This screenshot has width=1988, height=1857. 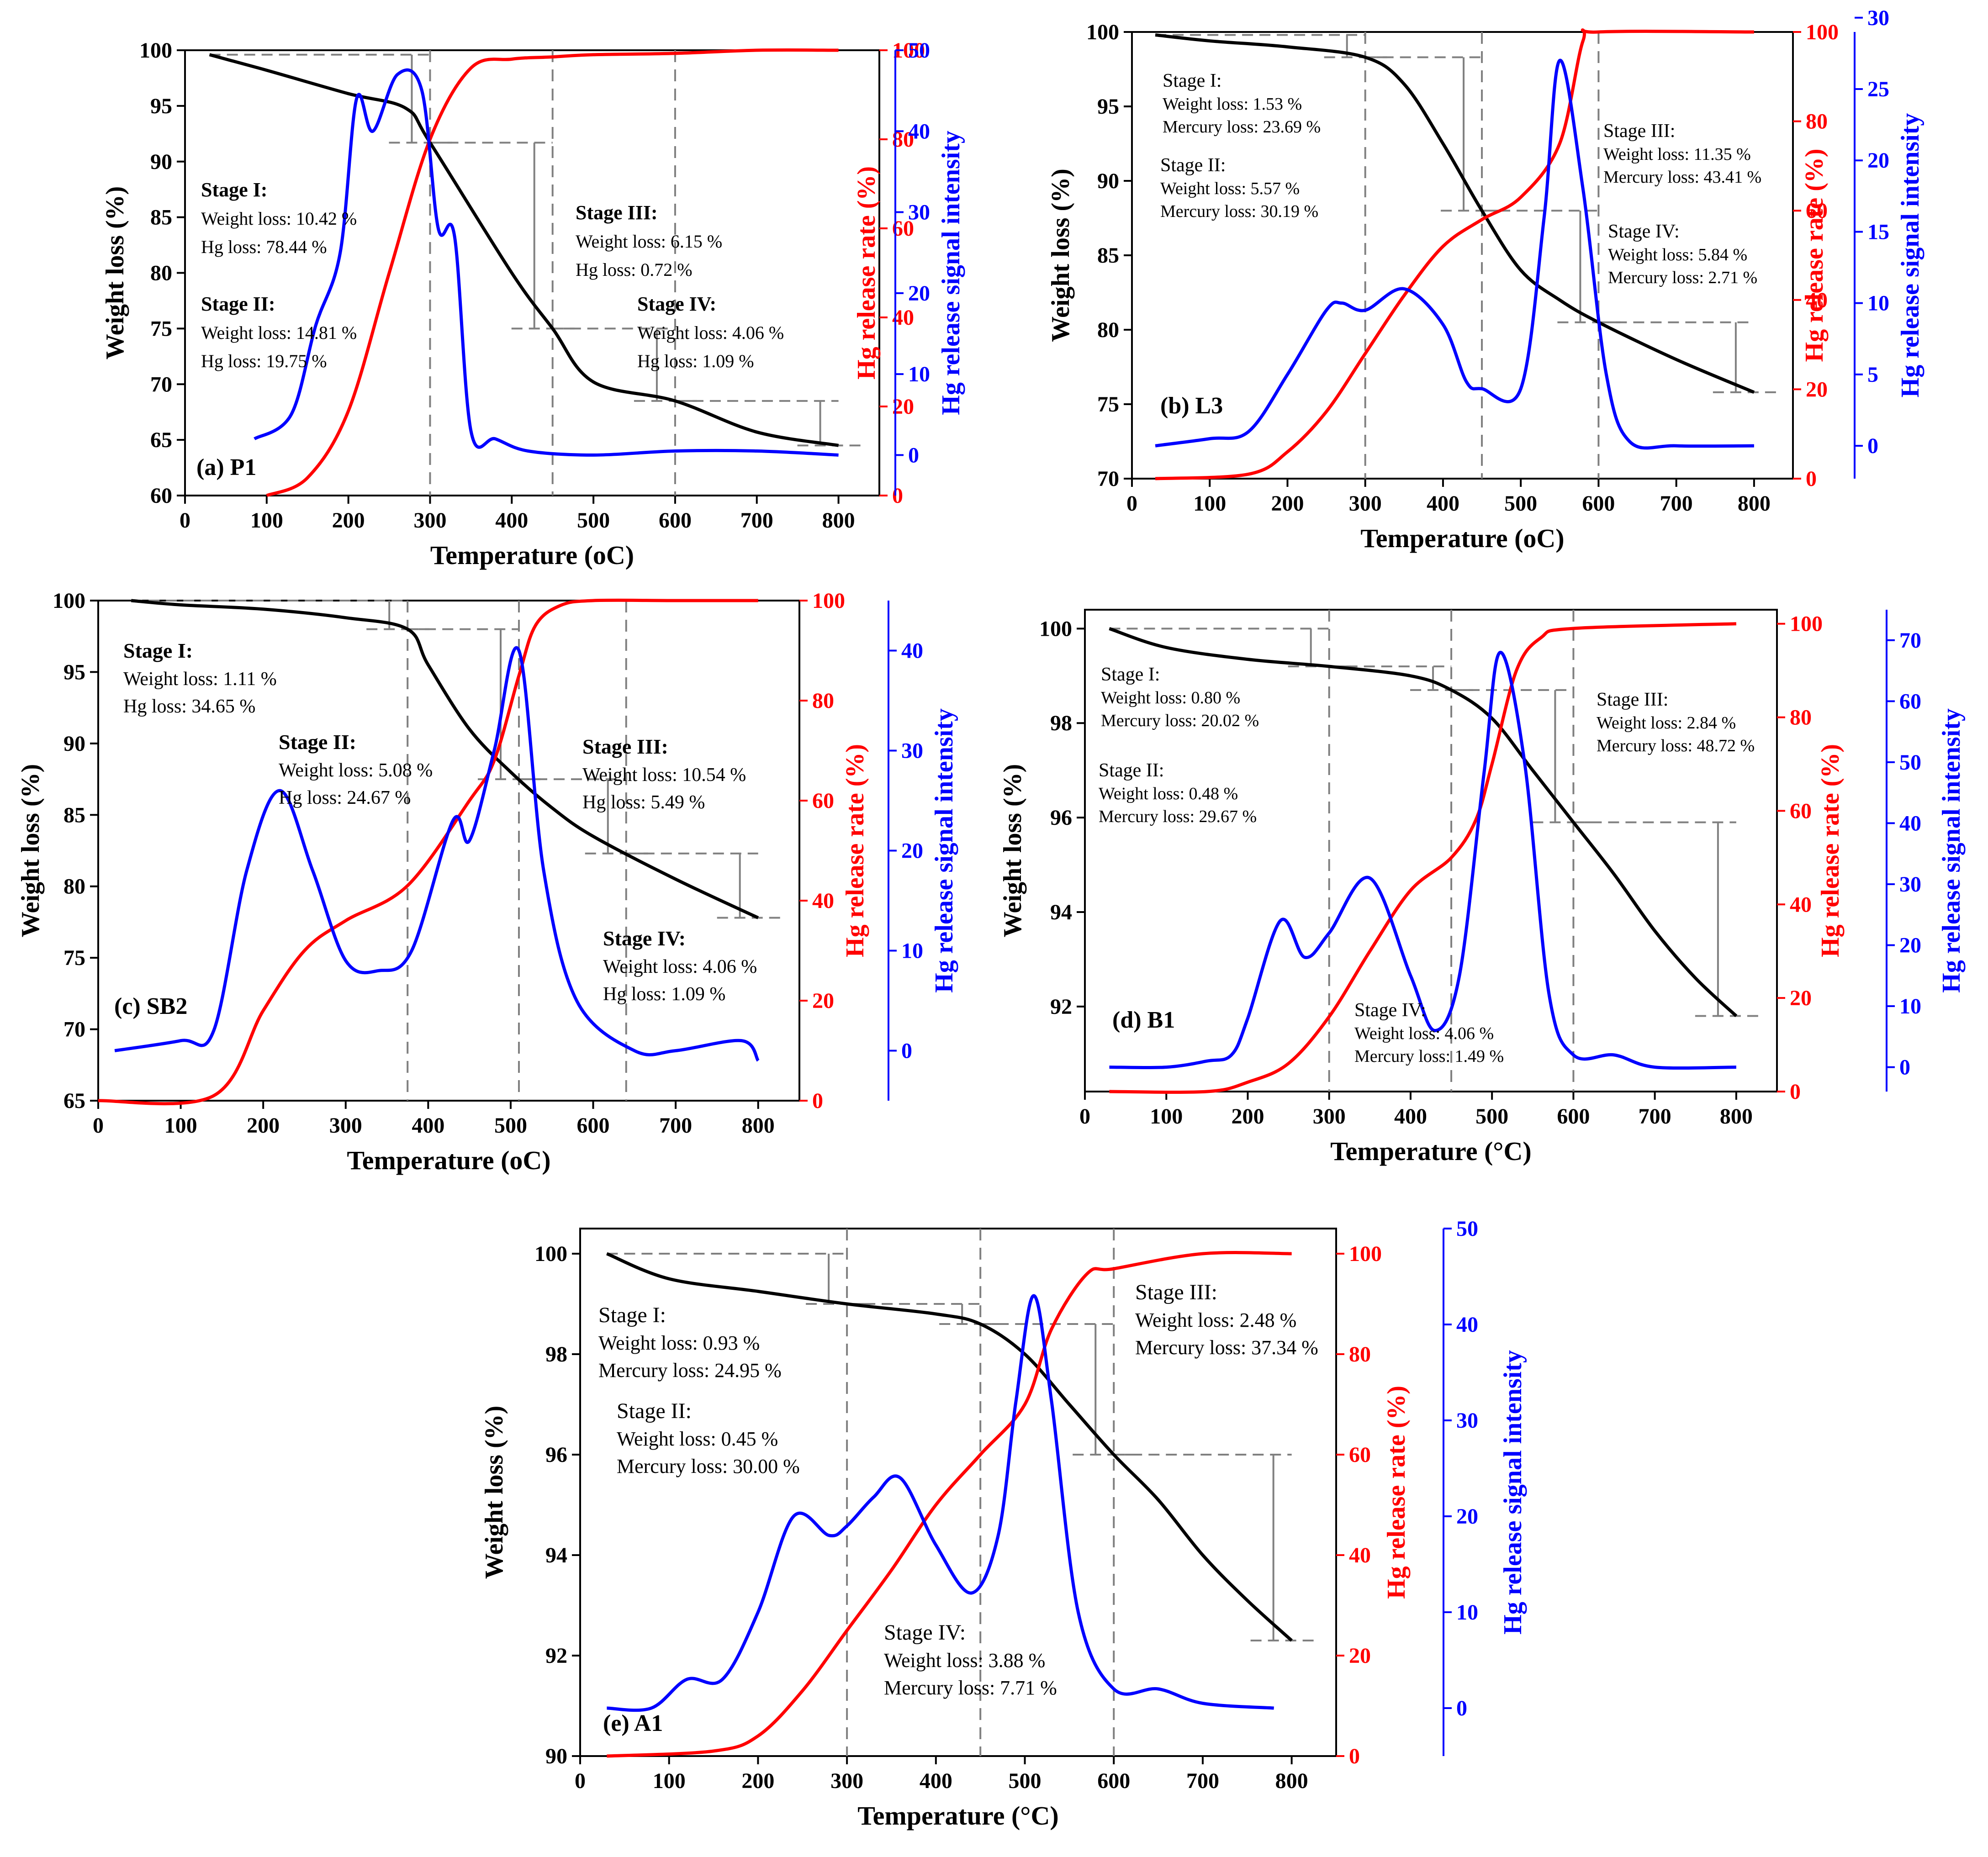 What do you see at coordinates (1430, 1151) in the screenshot?
I see `x-axis-title: Temperature (°C)` at bounding box center [1430, 1151].